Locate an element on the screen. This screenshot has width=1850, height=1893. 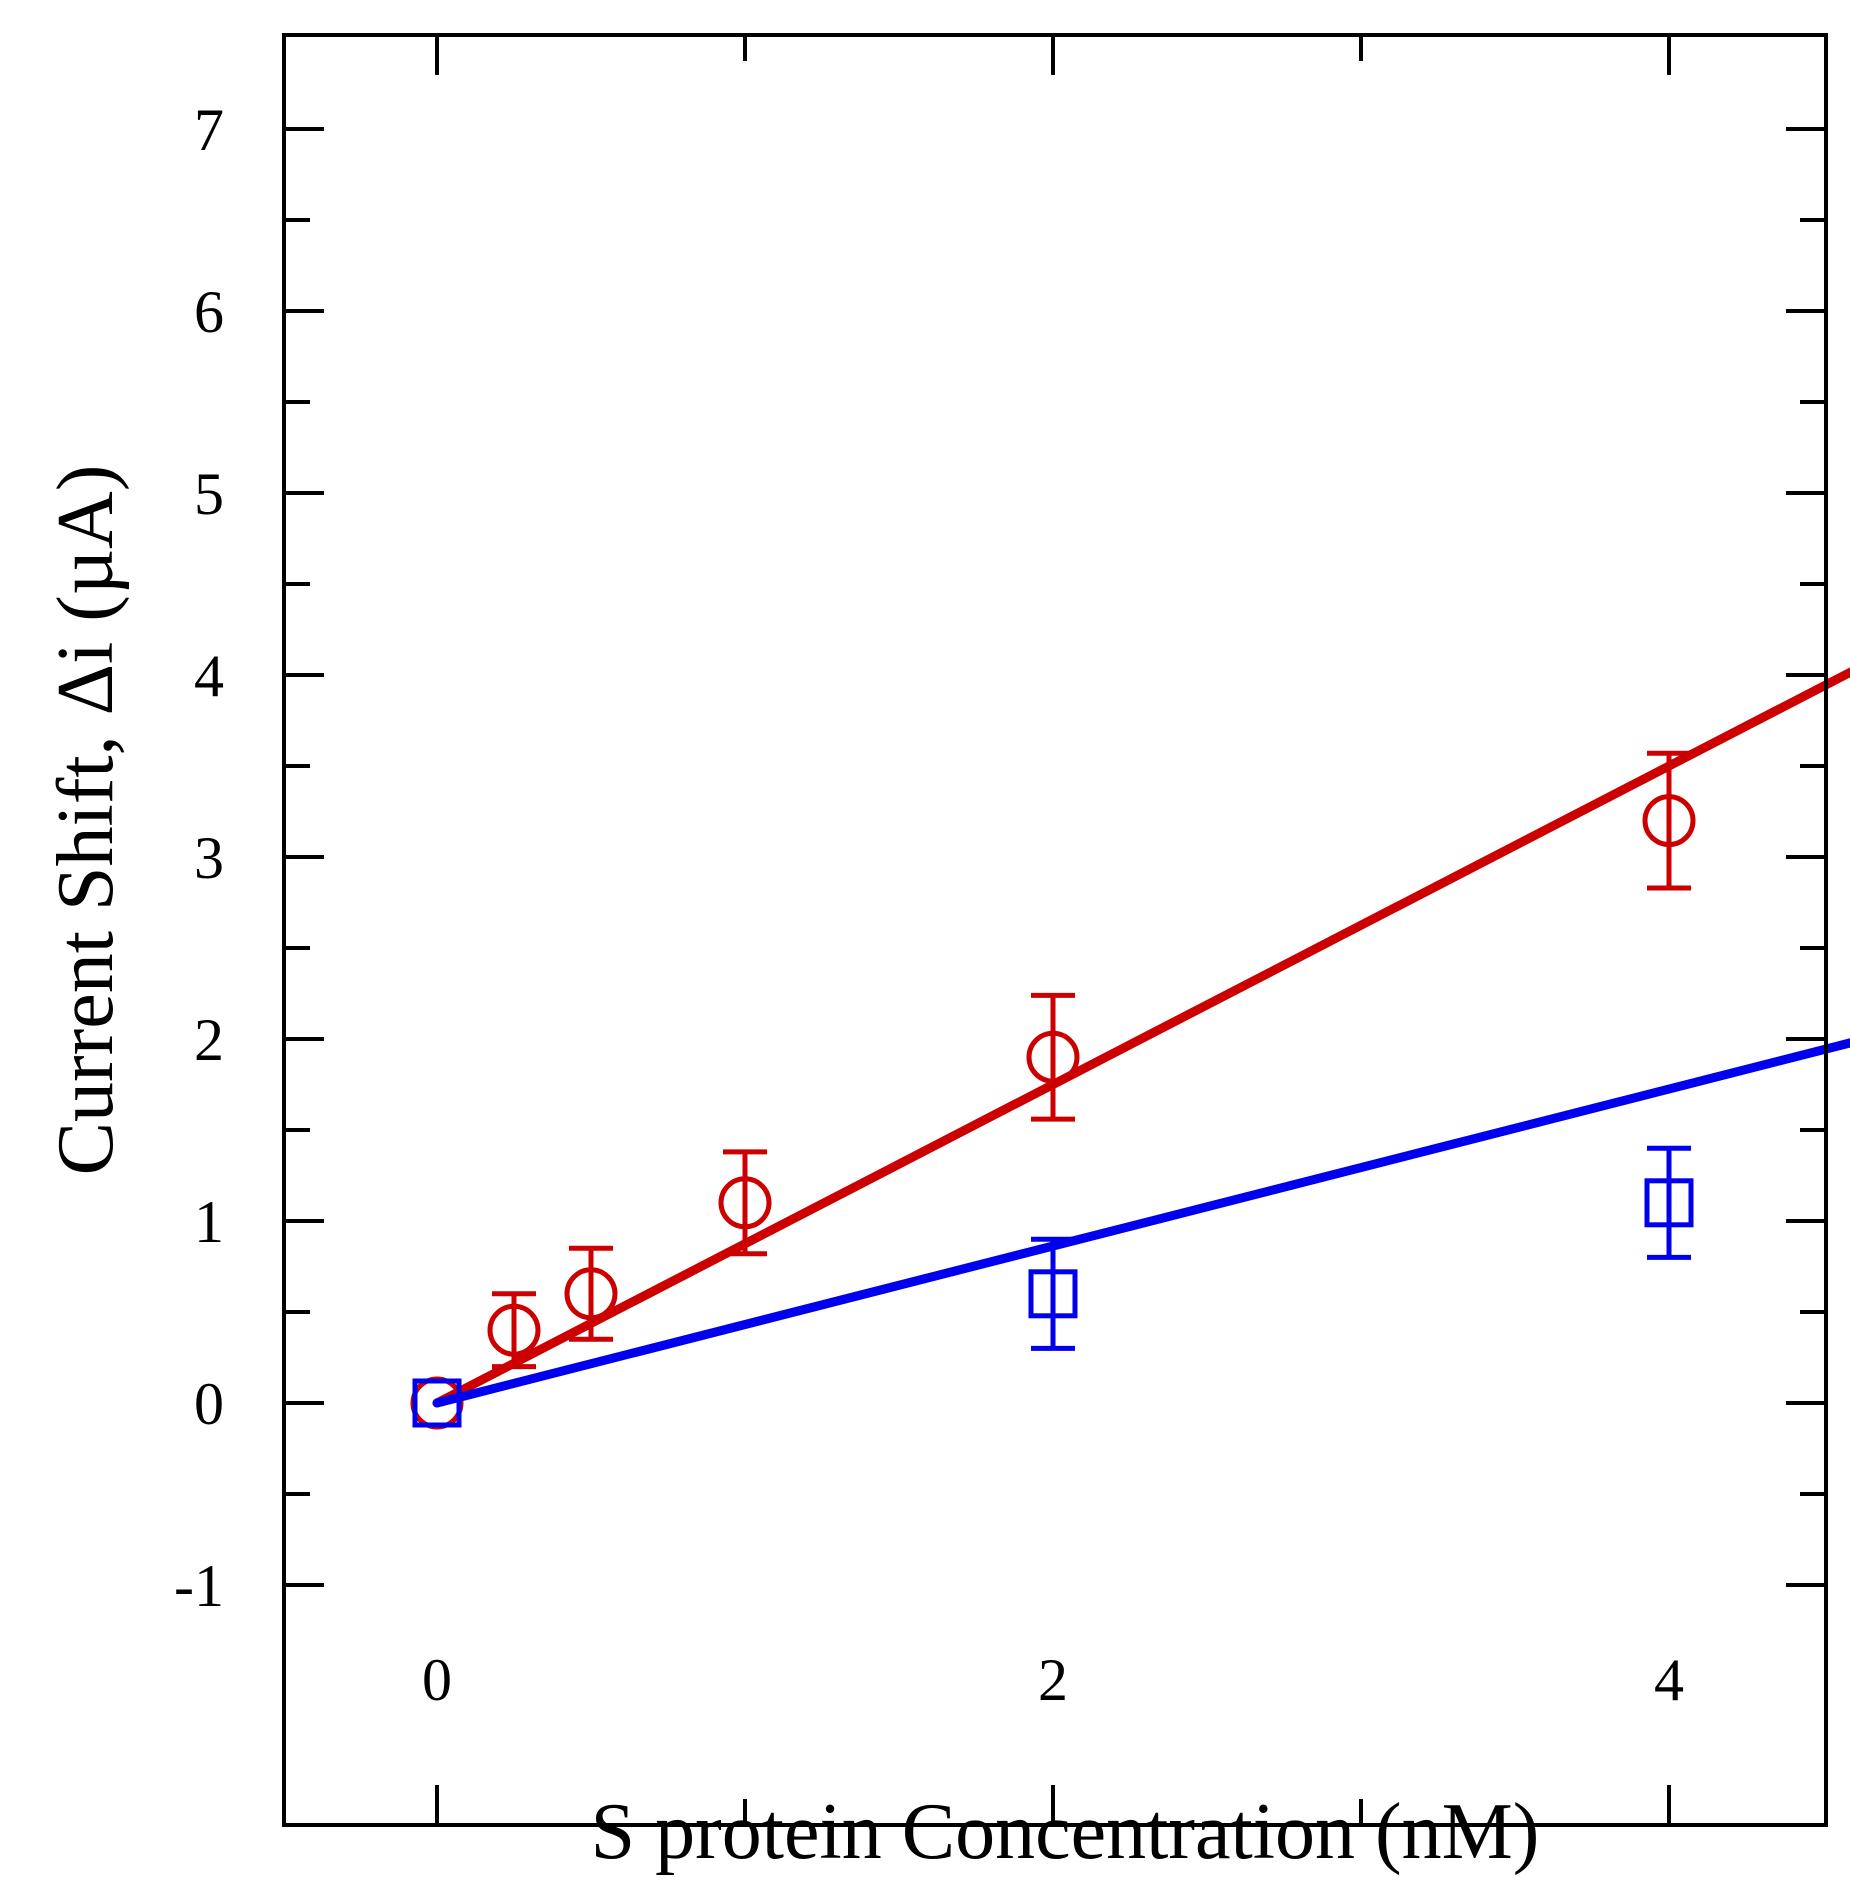
x-axis-title: S protein Concentration (nM) is located at coordinates (1065, 1832).